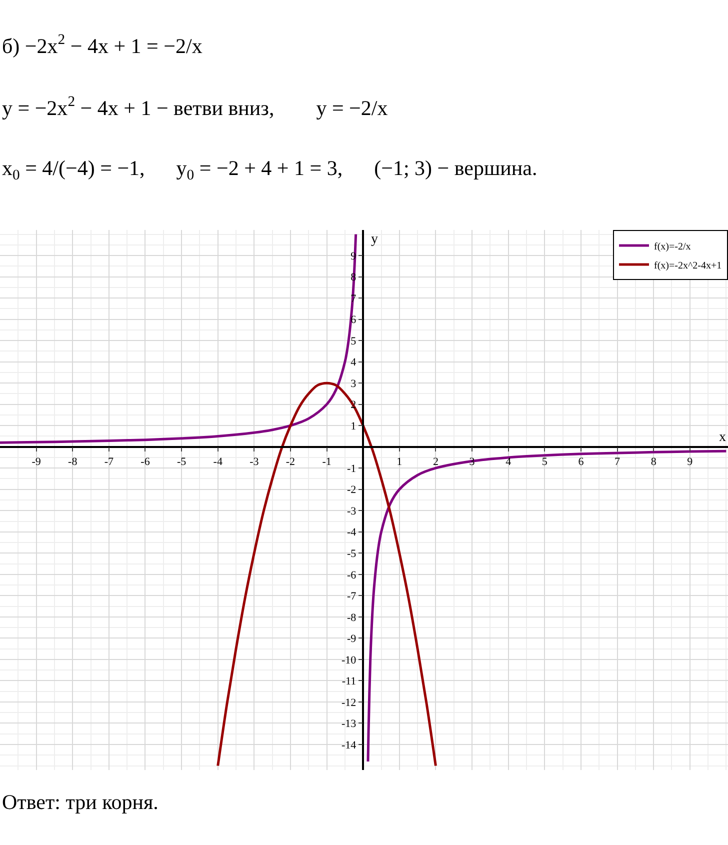 The width and height of the screenshot is (728, 845). I want to click on x-tick-label: 6, so click(581, 462).